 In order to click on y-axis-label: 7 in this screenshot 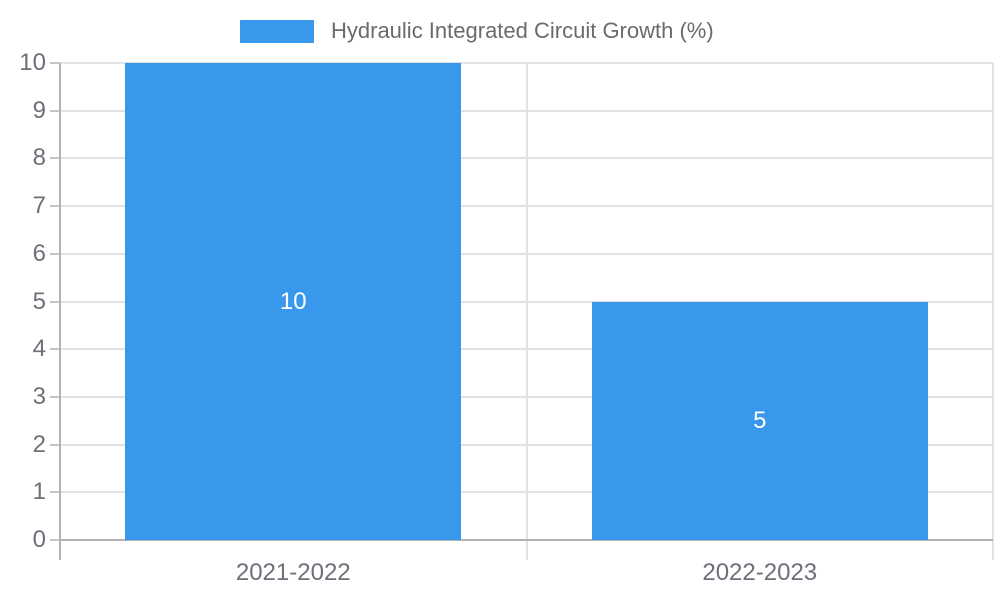, I will do `click(39, 206)`.